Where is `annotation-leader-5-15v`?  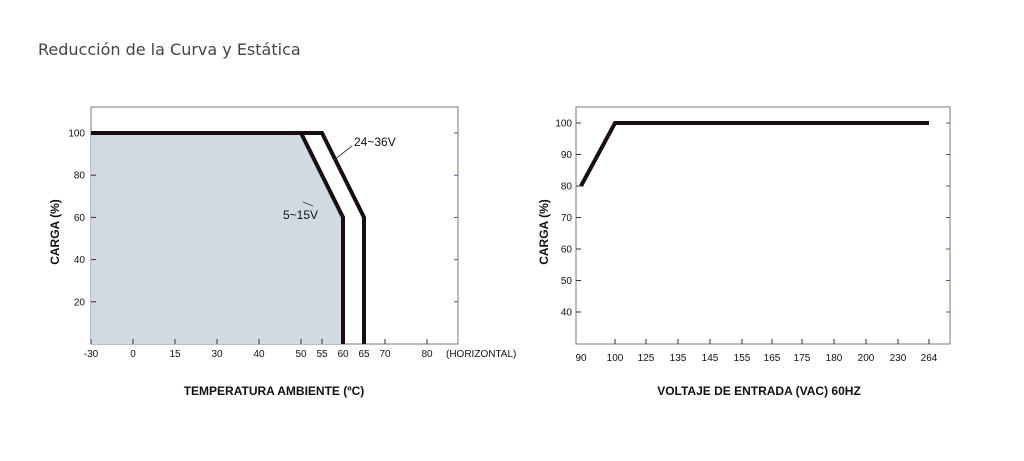 annotation-leader-5-15v is located at coordinates (308, 204).